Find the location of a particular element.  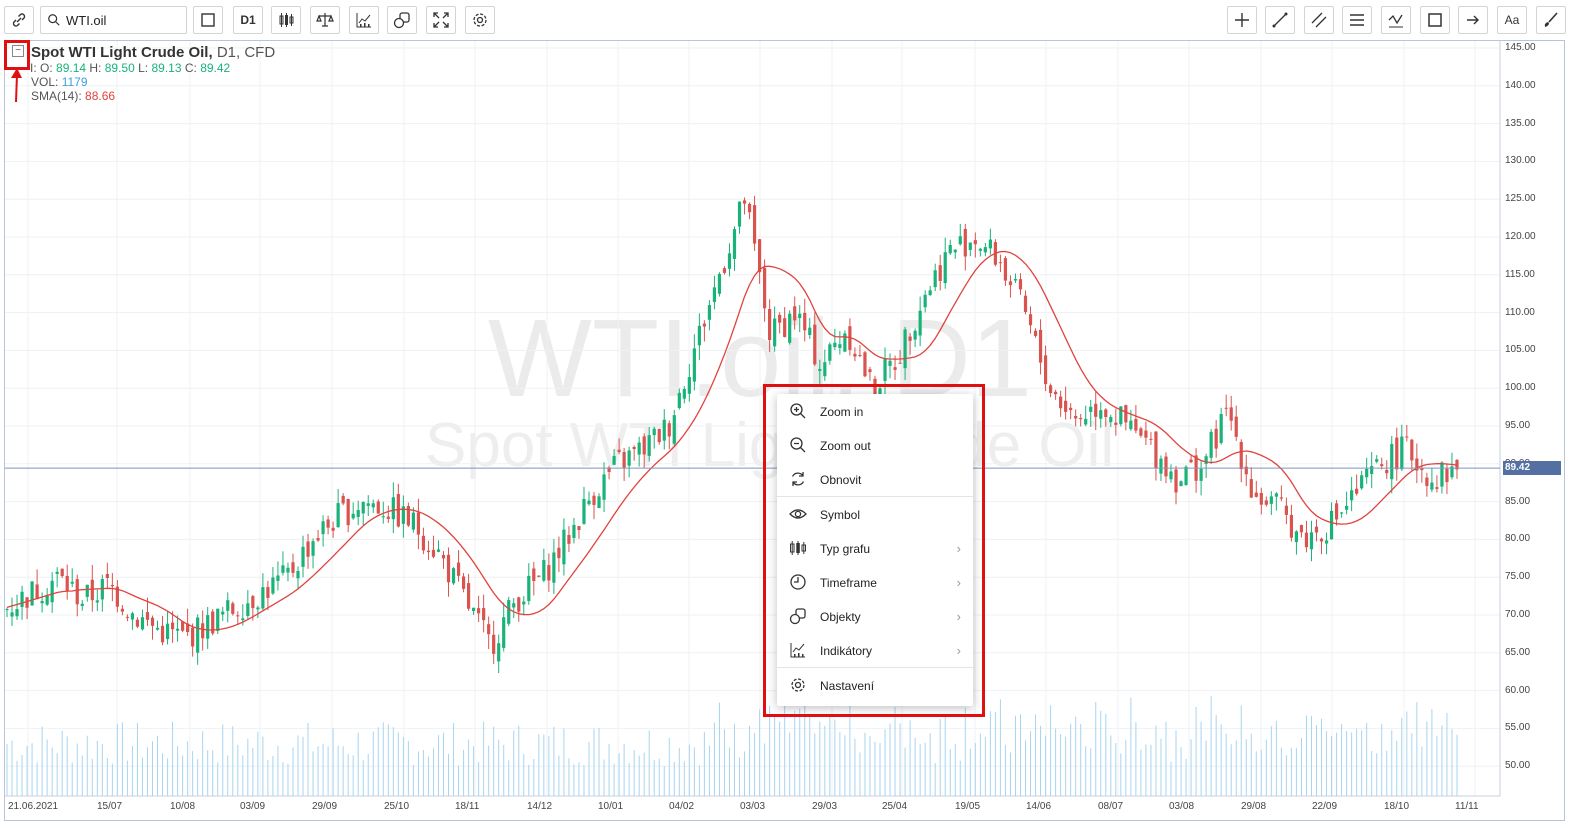

menu-label: Typ grafu is located at coordinates (845, 549).